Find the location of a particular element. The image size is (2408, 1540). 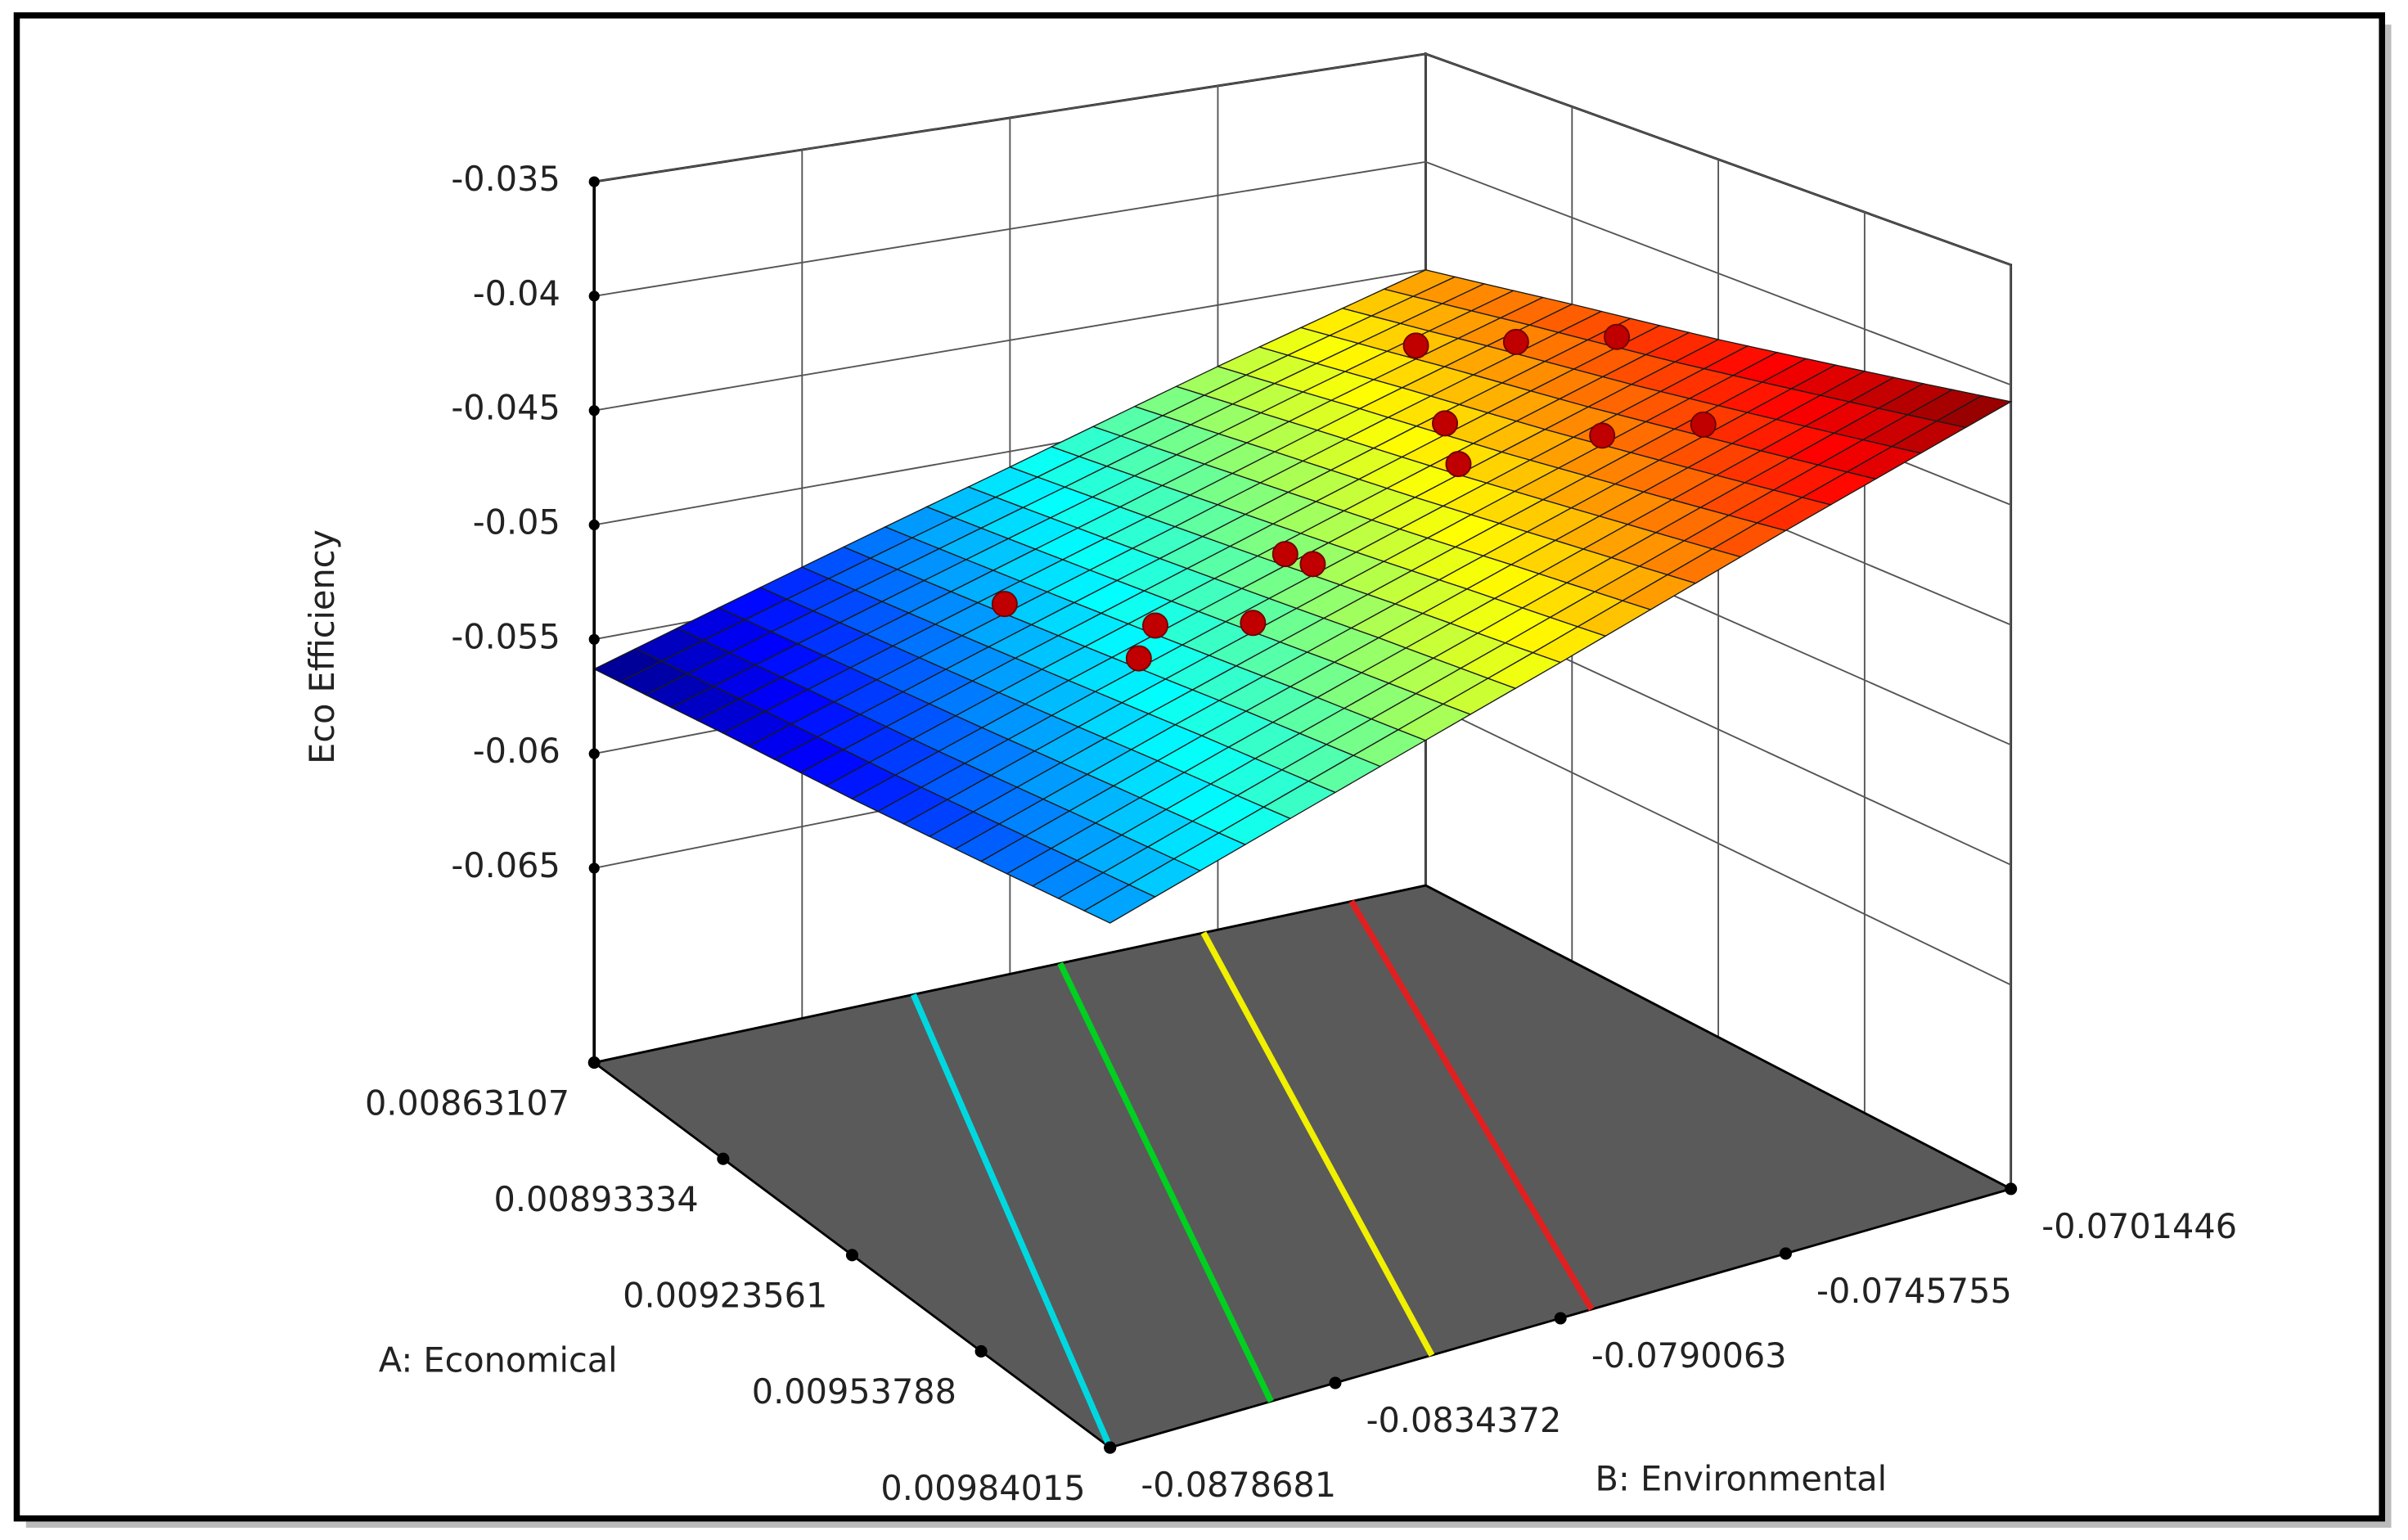

z-tick-label: -0.035 is located at coordinates (506, 179).